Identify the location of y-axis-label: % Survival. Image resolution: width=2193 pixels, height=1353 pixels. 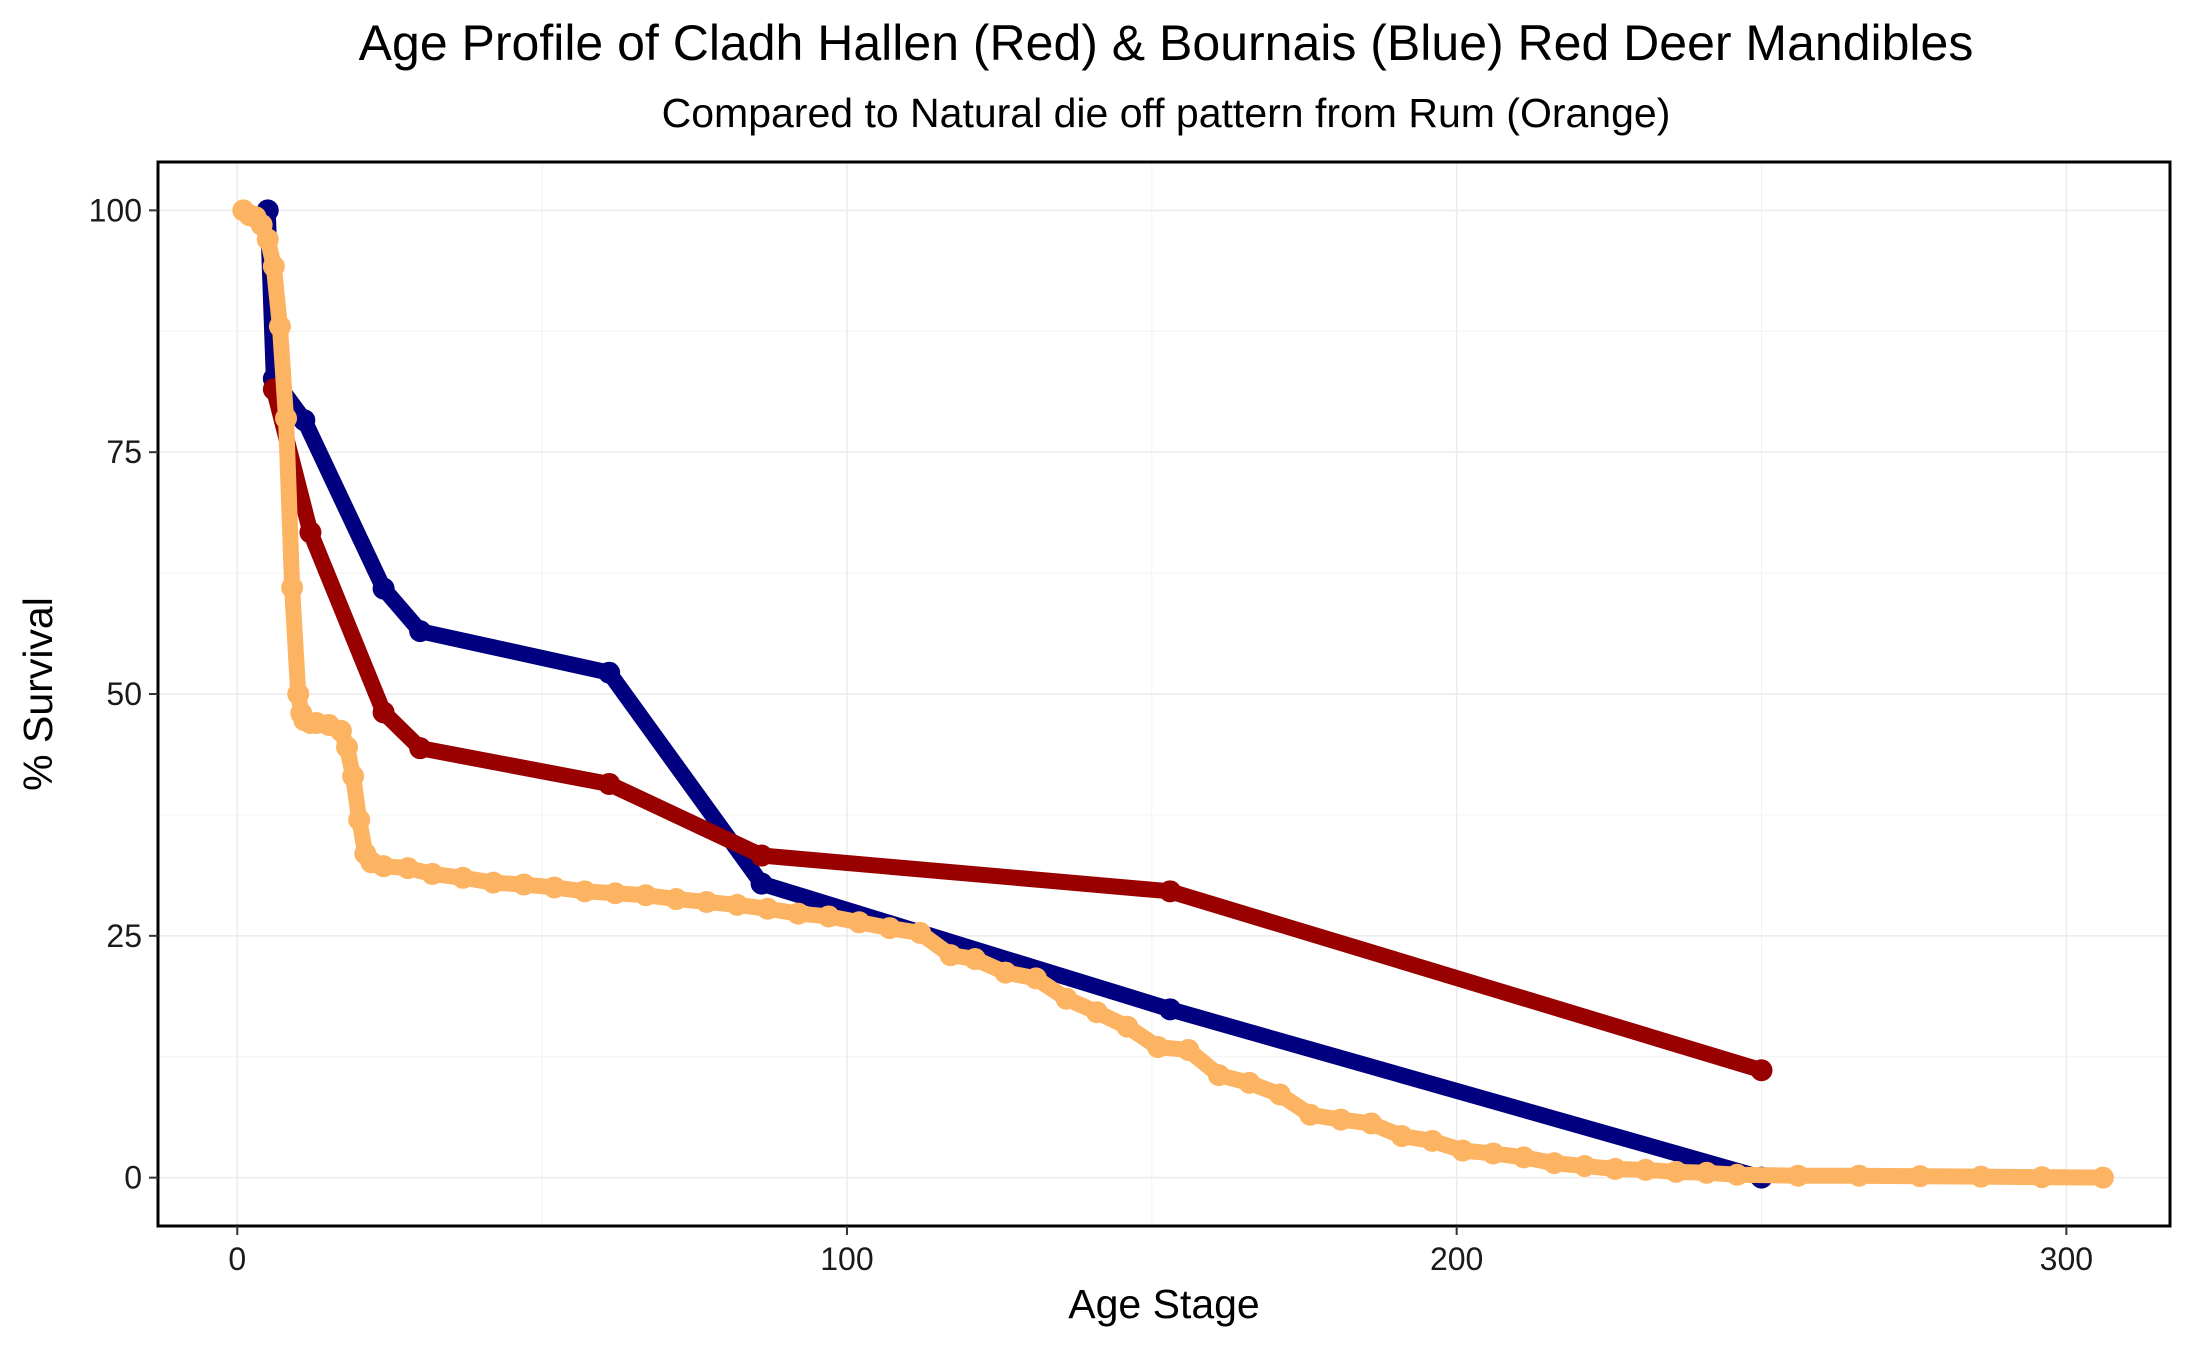
(38, 694).